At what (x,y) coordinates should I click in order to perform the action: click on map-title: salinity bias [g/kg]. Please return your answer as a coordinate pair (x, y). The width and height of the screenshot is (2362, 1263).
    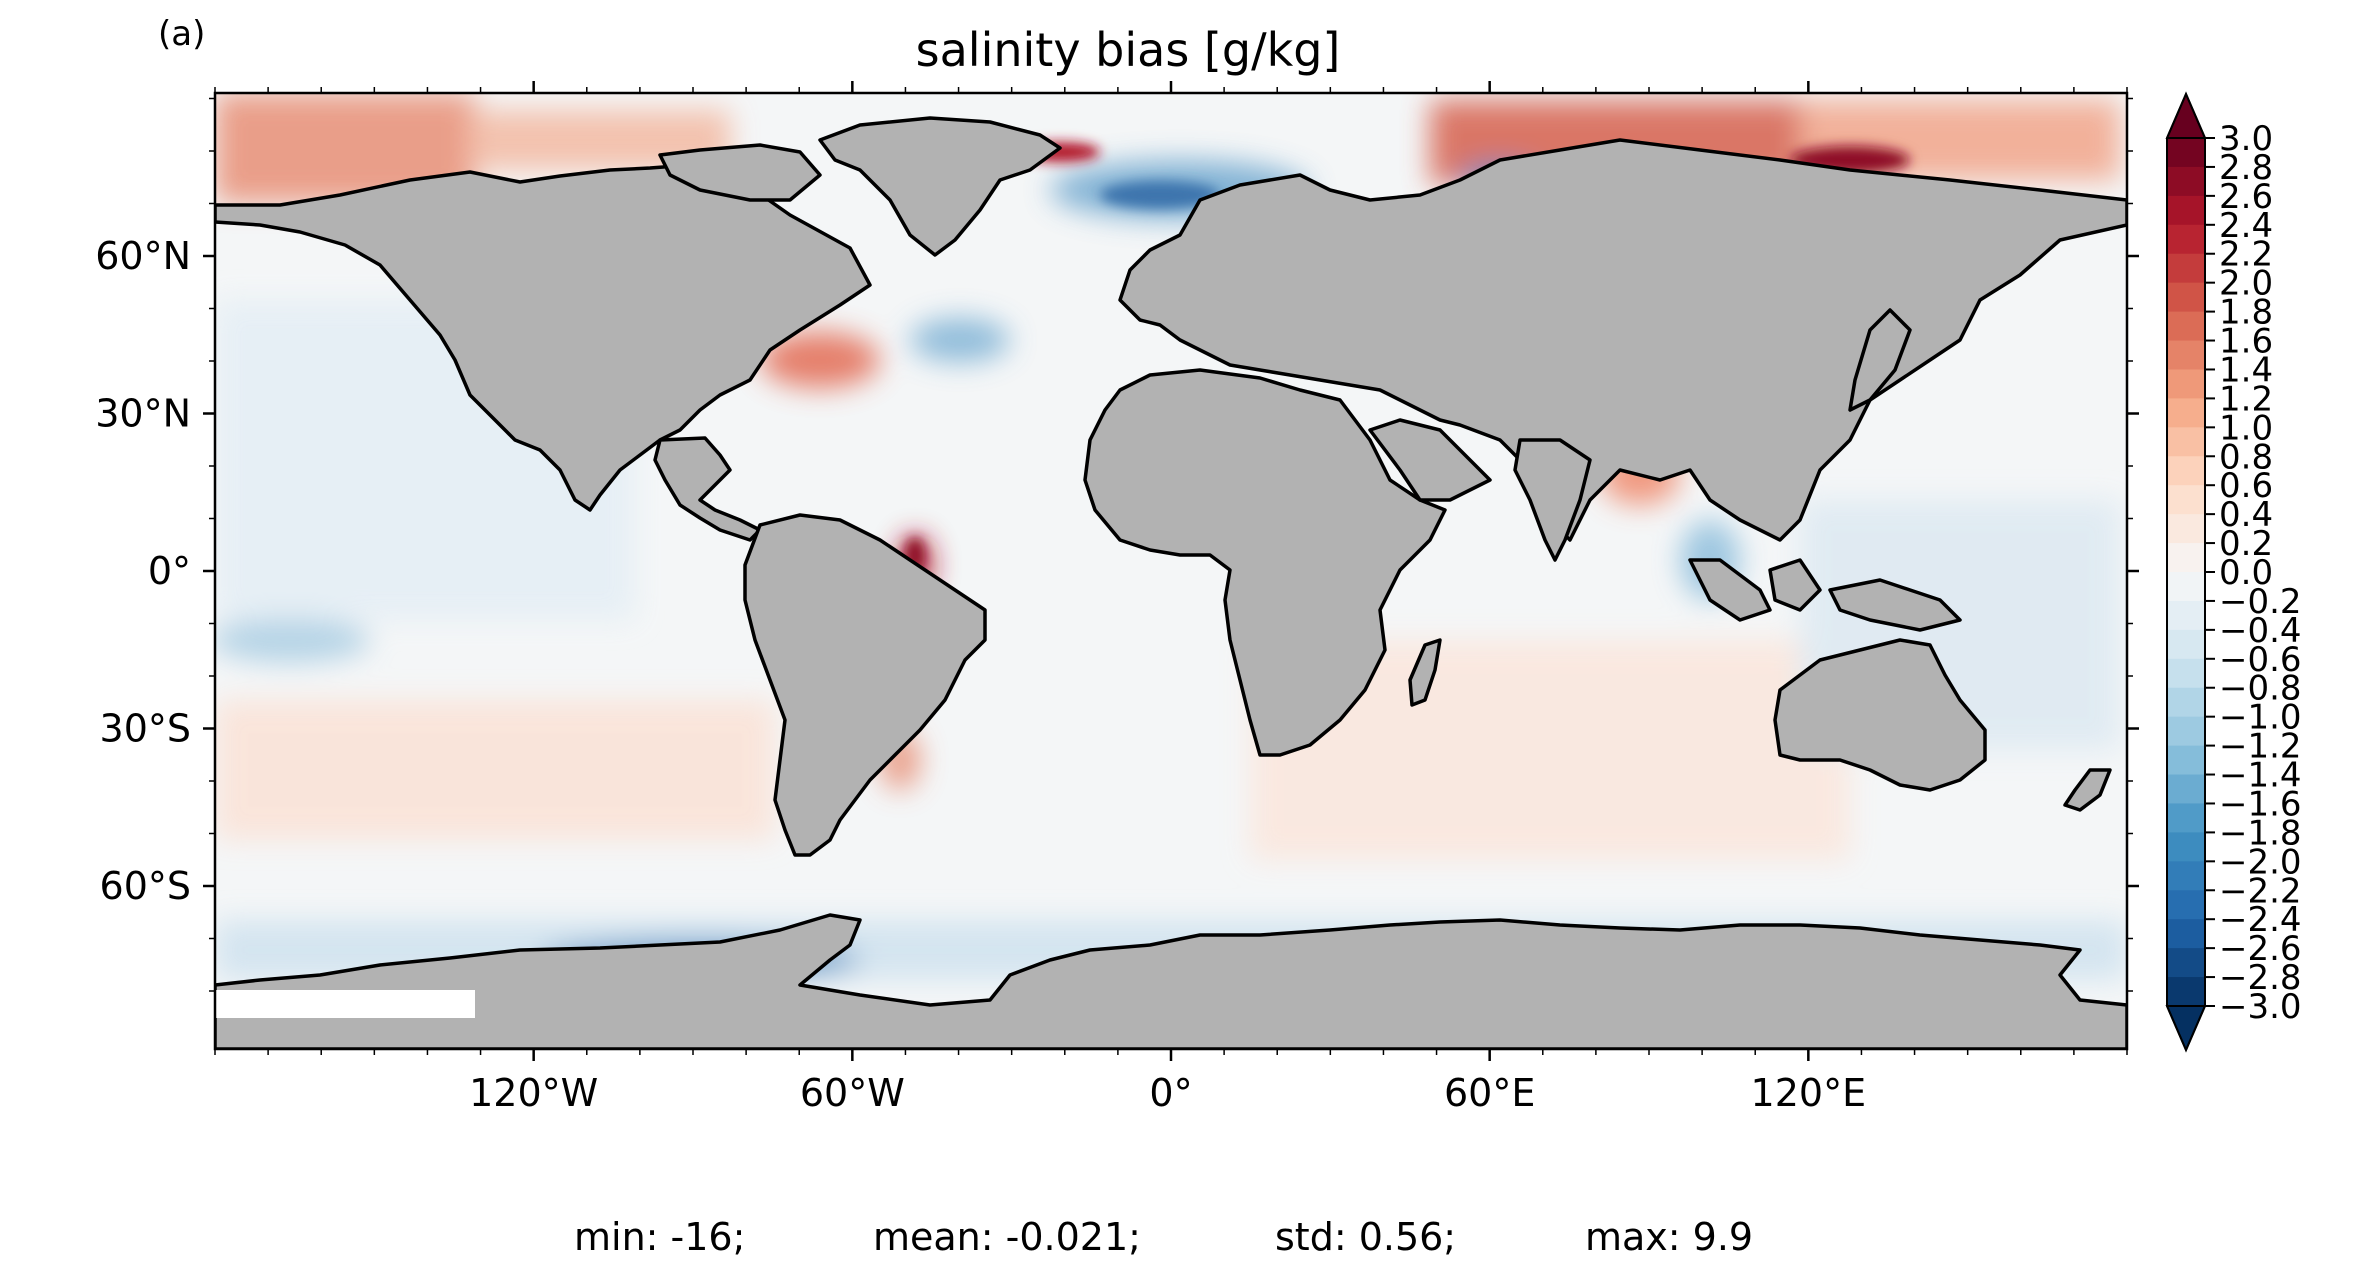
    Looking at the image, I should click on (1128, 50).